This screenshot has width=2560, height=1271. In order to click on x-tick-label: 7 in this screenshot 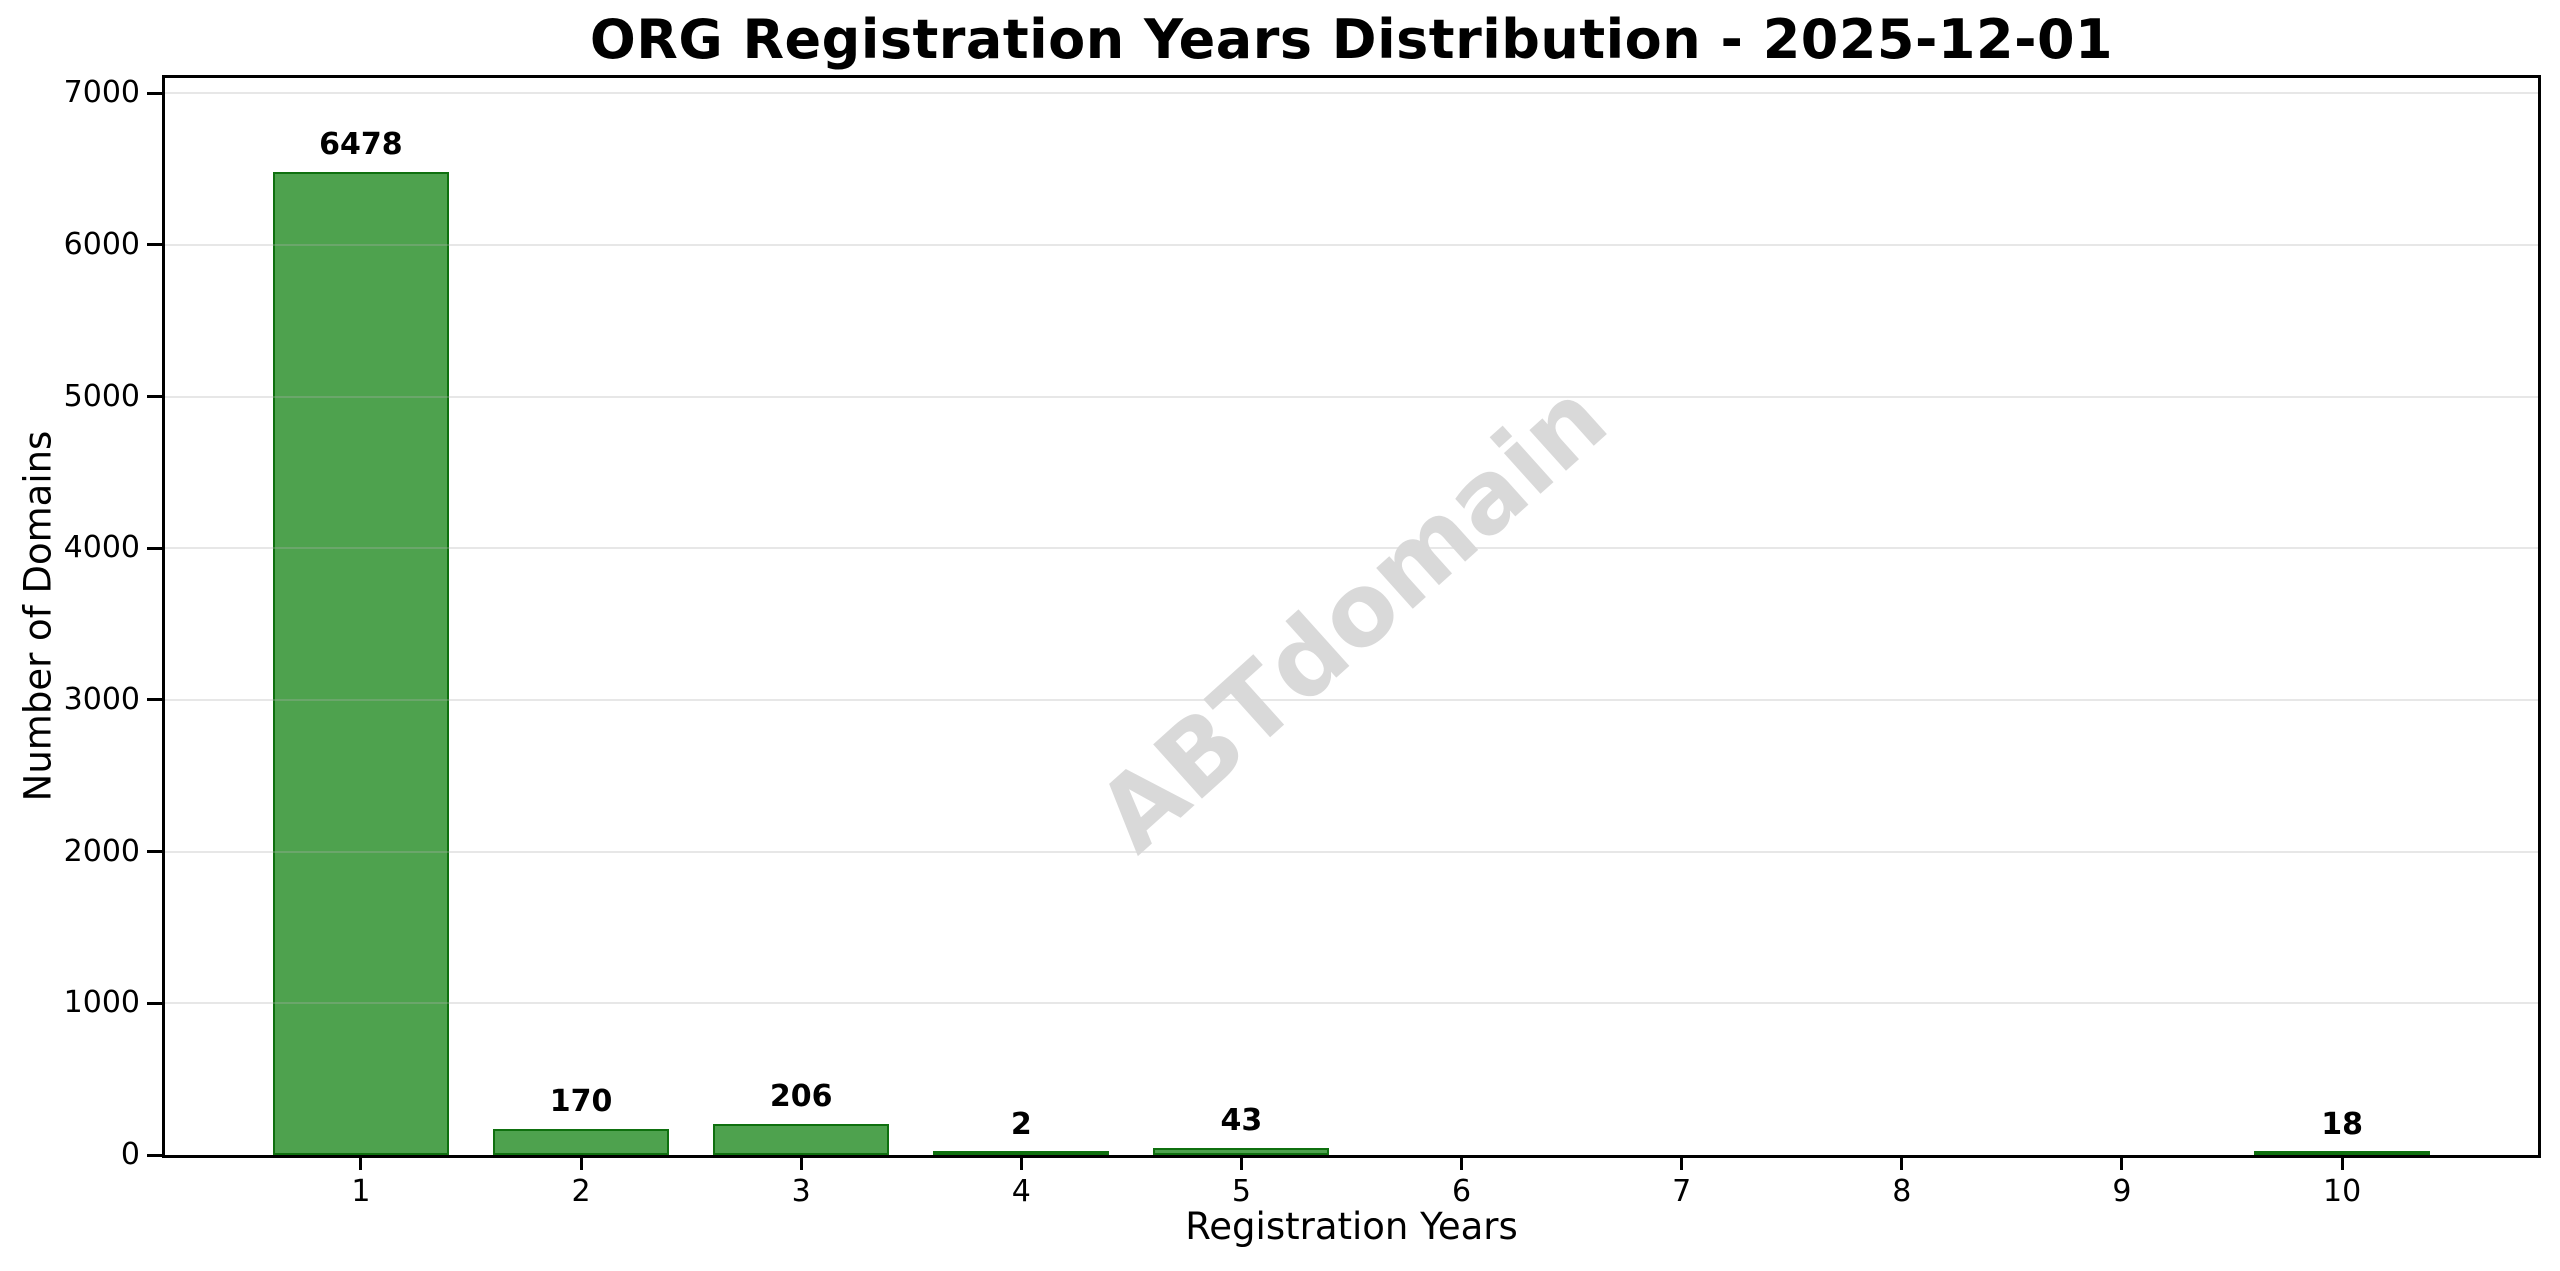, I will do `click(1682, 1191)`.